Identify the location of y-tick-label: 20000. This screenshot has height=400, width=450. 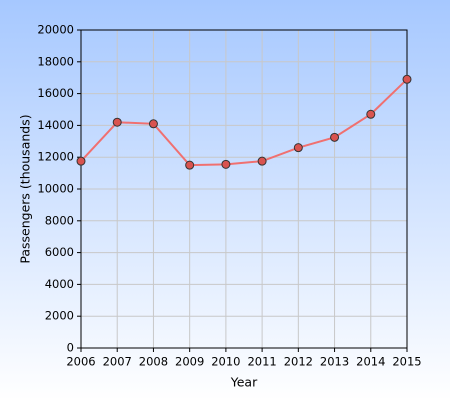
(55, 30).